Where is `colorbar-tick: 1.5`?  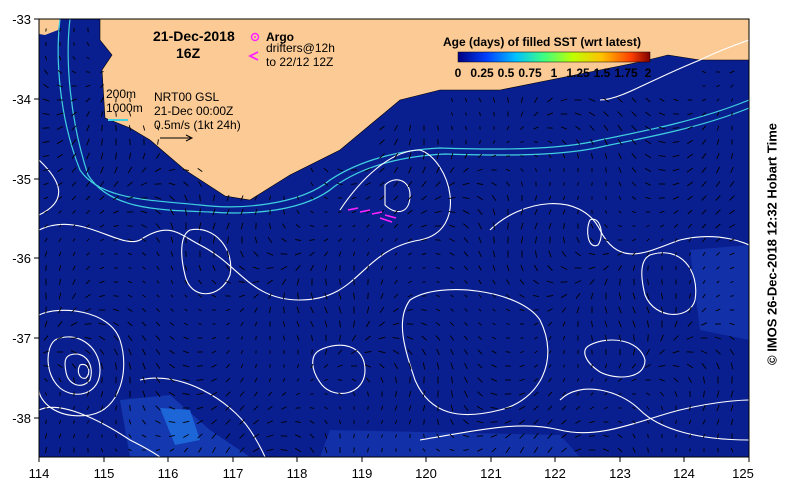
colorbar-tick: 1.5 is located at coordinates (602, 73).